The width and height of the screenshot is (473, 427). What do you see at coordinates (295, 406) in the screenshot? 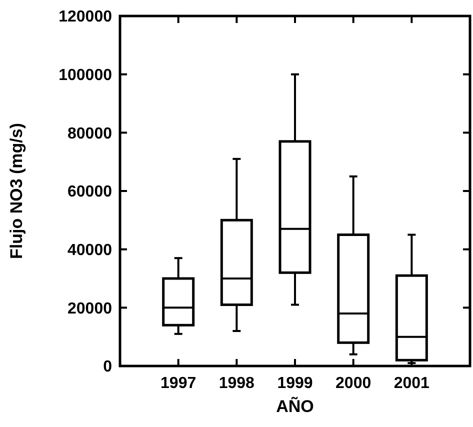
I see `x-axis-title: AÑO` at bounding box center [295, 406].